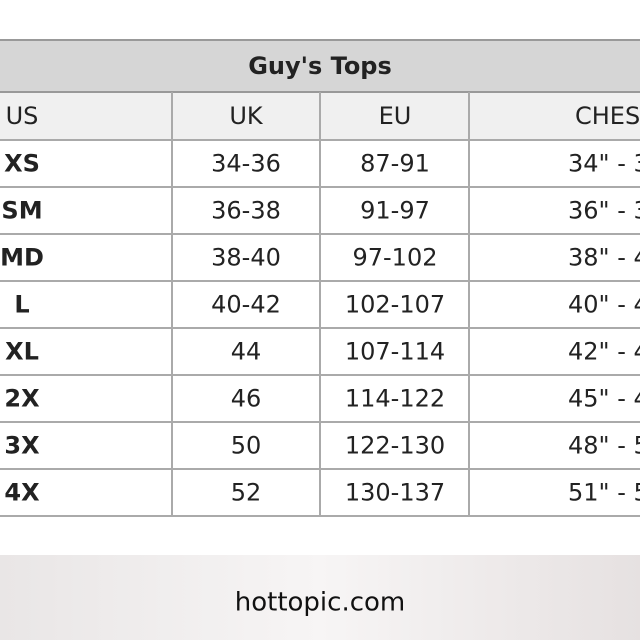 Image resolution: width=640 pixels, height=640 pixels. What do you see at coordinates (22, 446) in the screenshot?
I see `cell: 3X` at bounding box center [22, 446].